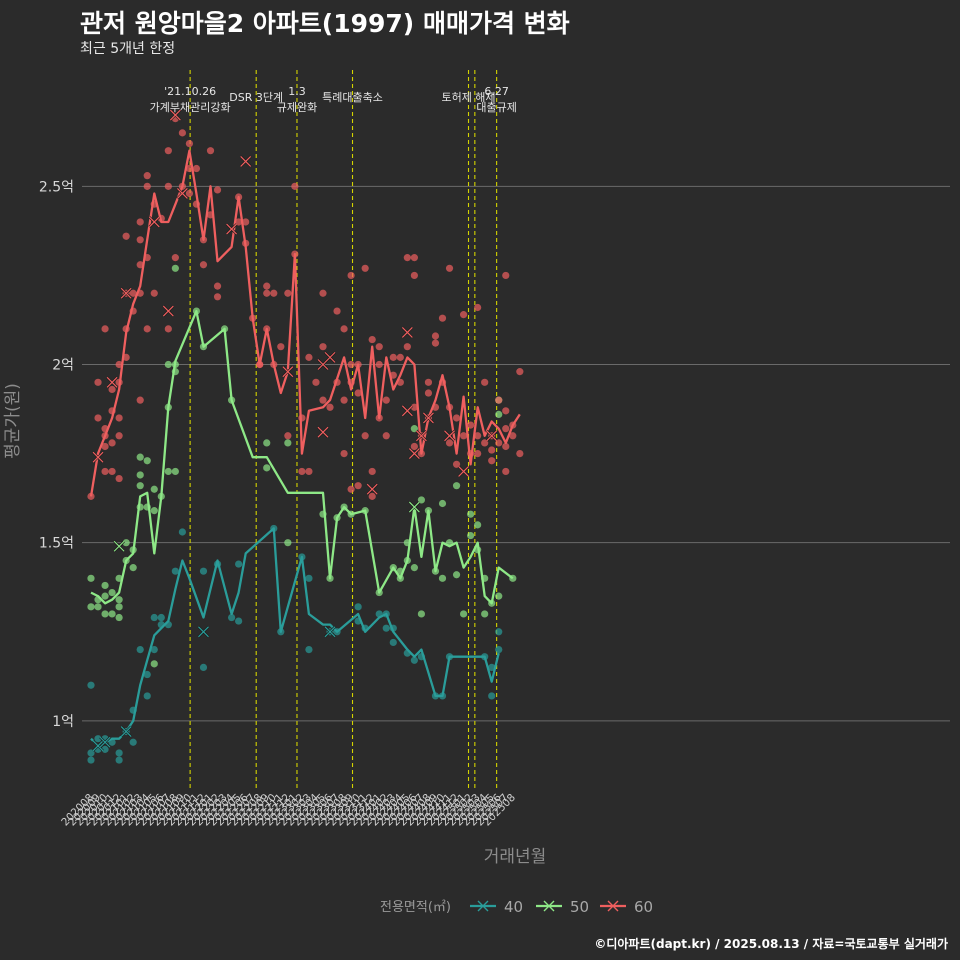 Image resolution: width=960 pixels, height=960 pixels. What do you see at coordinates (190, 91) in the screenshot?
I see `event-label: '21.10.26` at bounding box center [190, 91].